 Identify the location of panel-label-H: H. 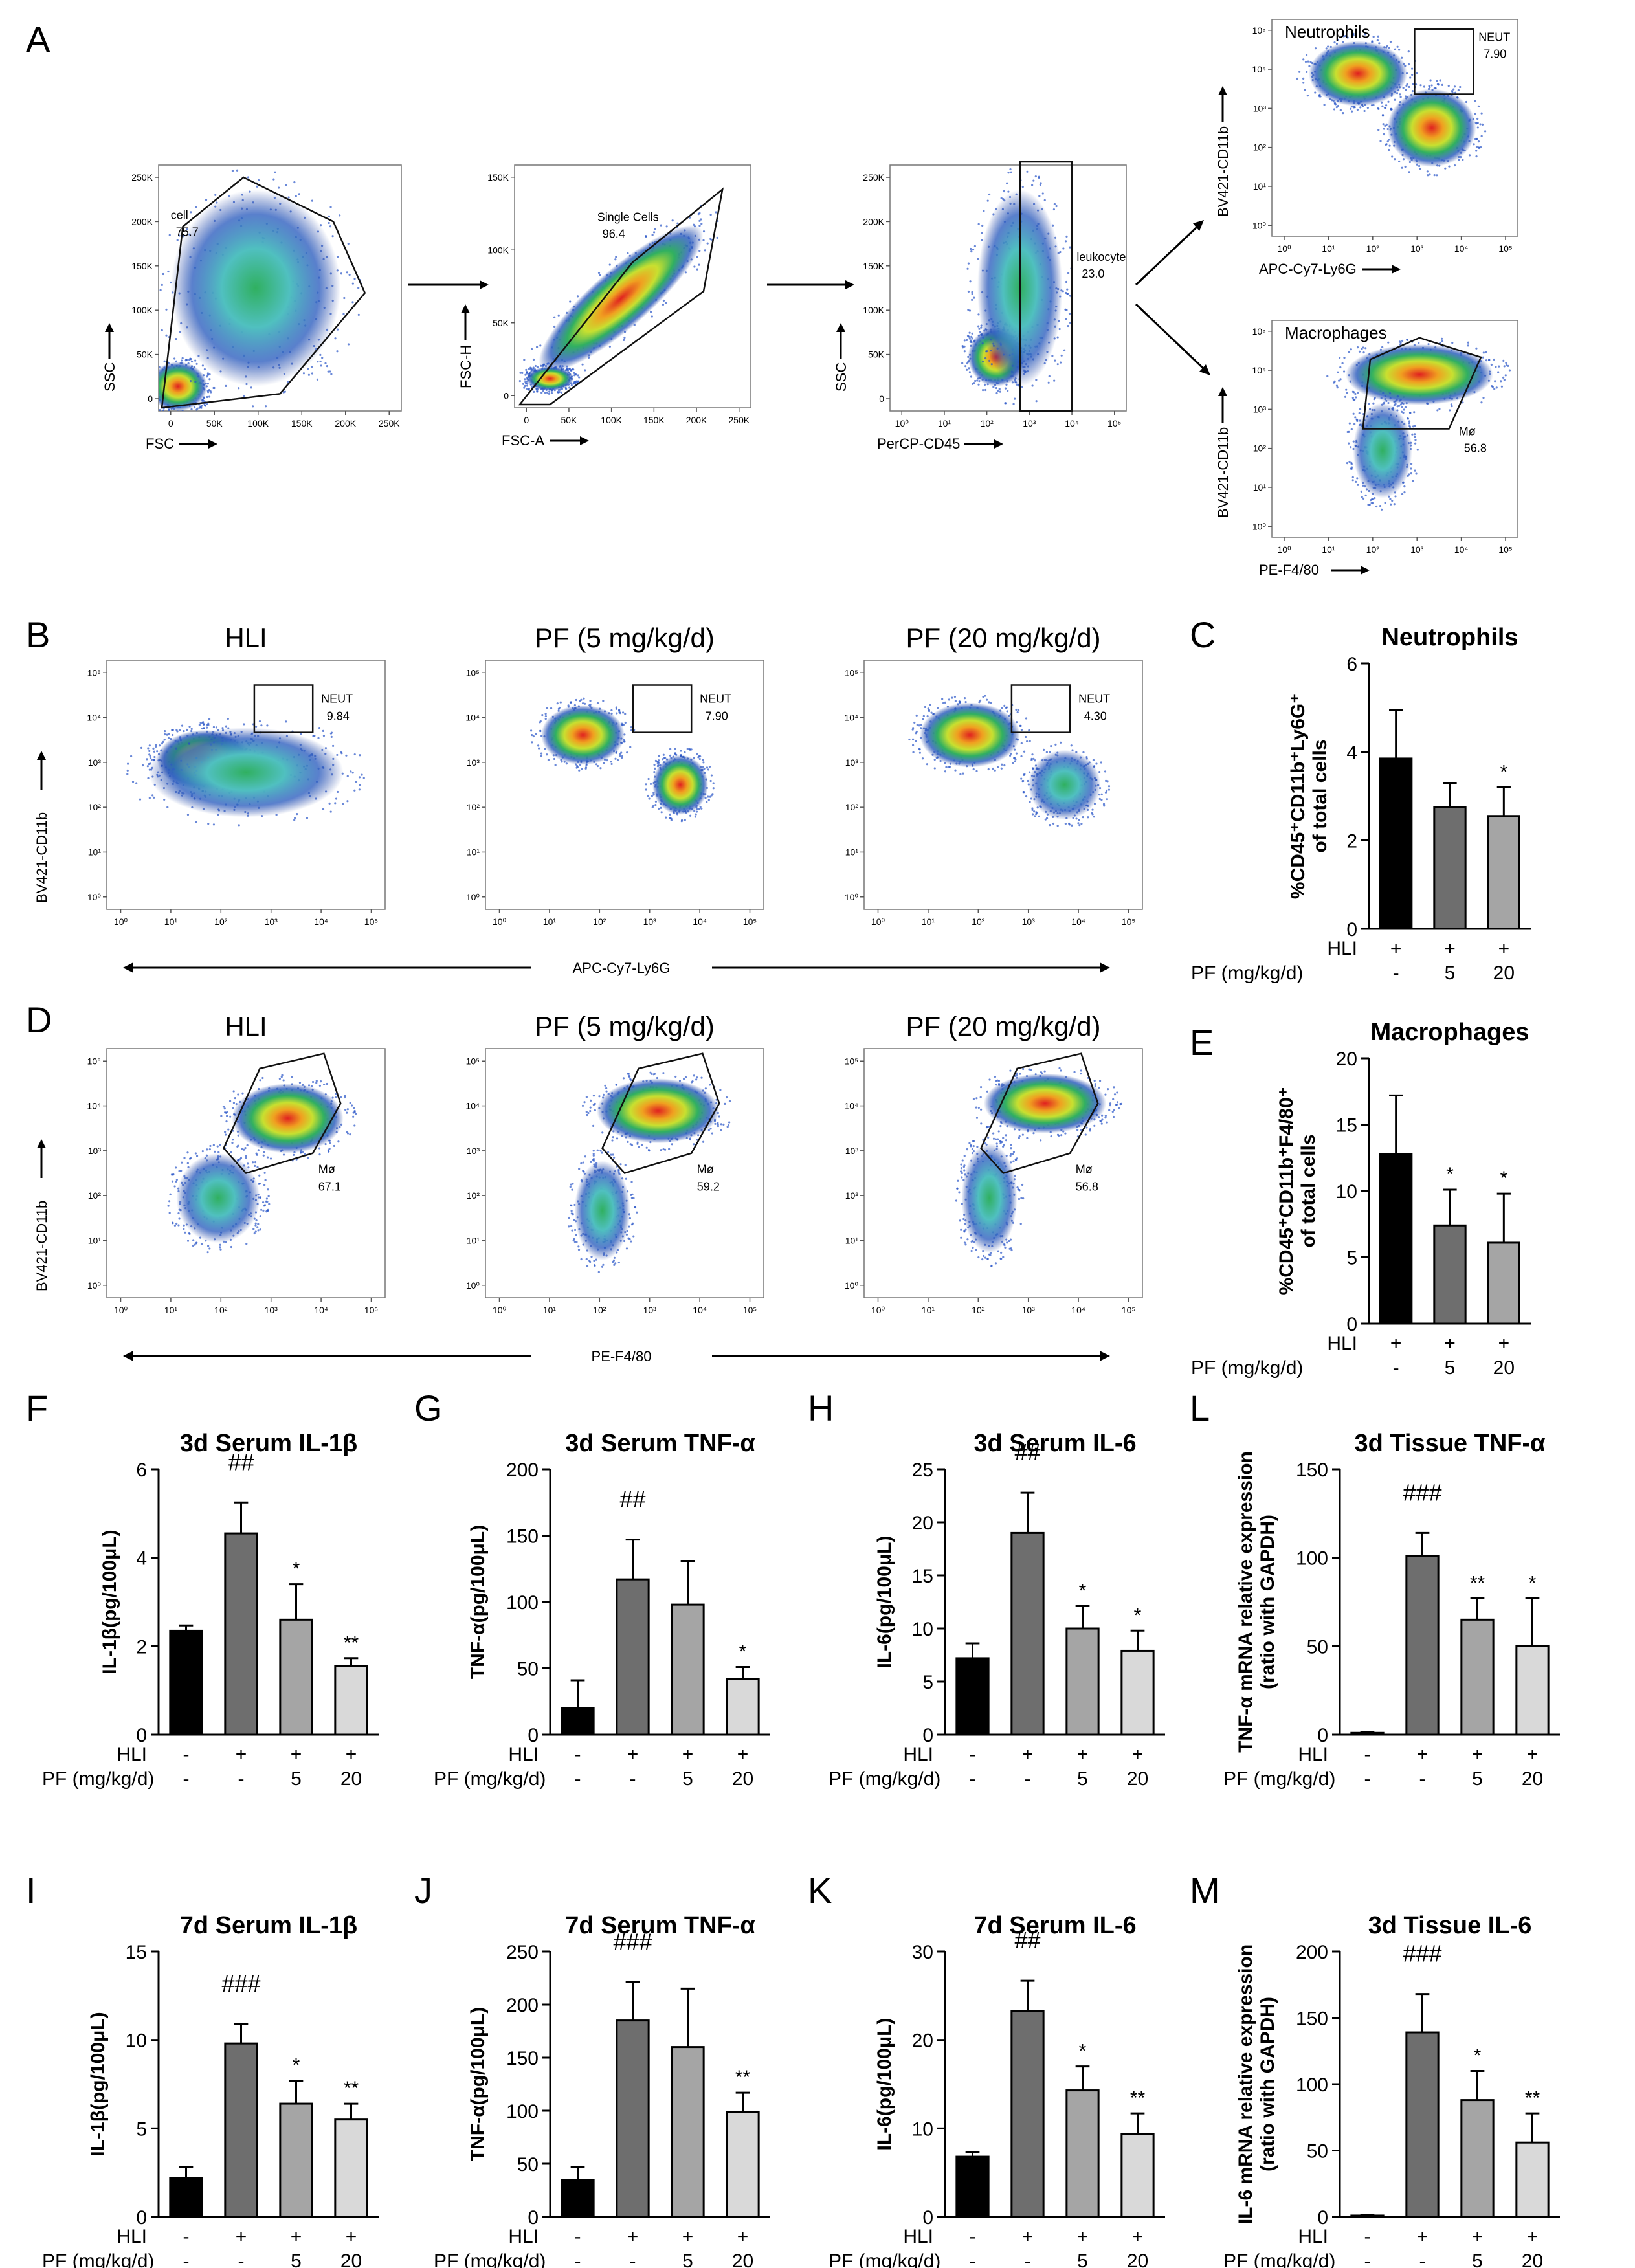
(821, 1408).